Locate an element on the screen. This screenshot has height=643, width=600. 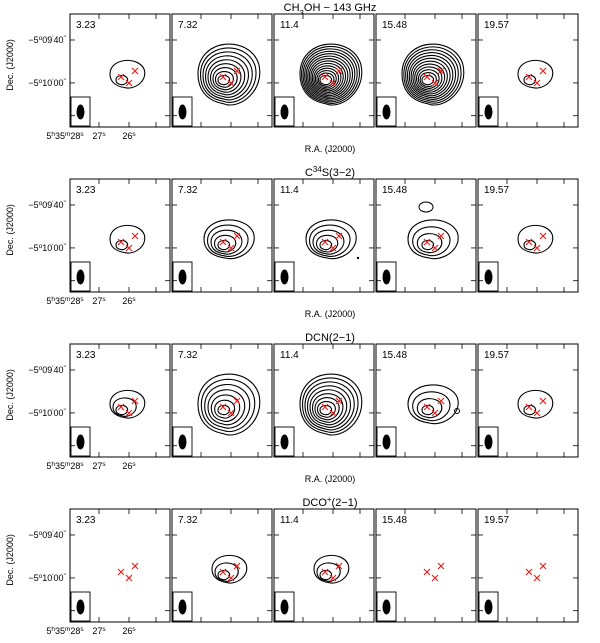
row-title-part: DCN(2−1) is located at coordinates (330, 338).